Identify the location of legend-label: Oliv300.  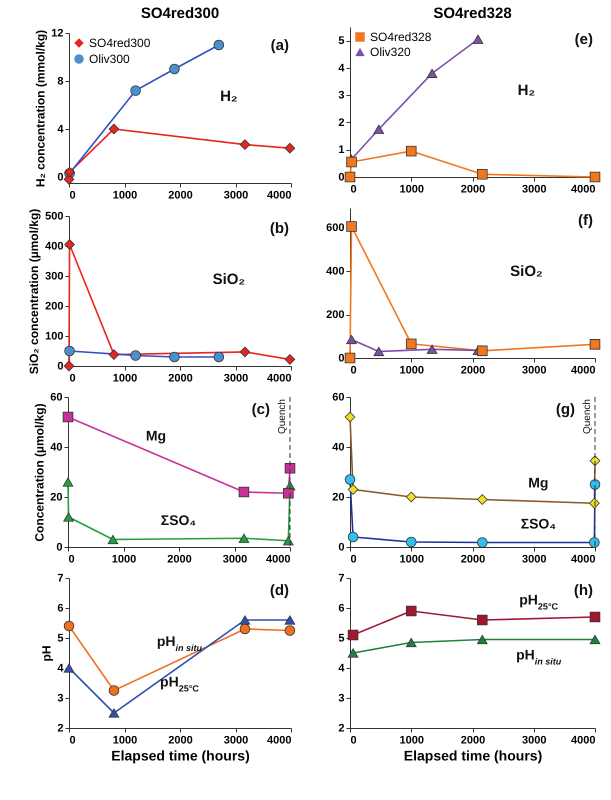
(109, 59).